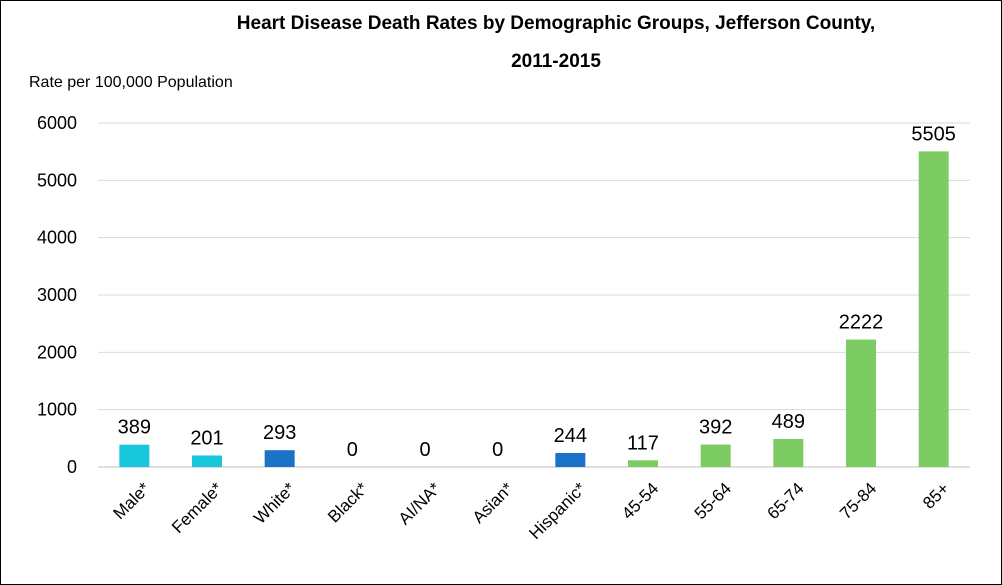 Image resolution: width=1002 pixels, height=585 pixels. What do you see at coordinates (557, 511) in the screenshot?
I see `x-tick-label: Hispanic*` at bounding box center [557, 511].